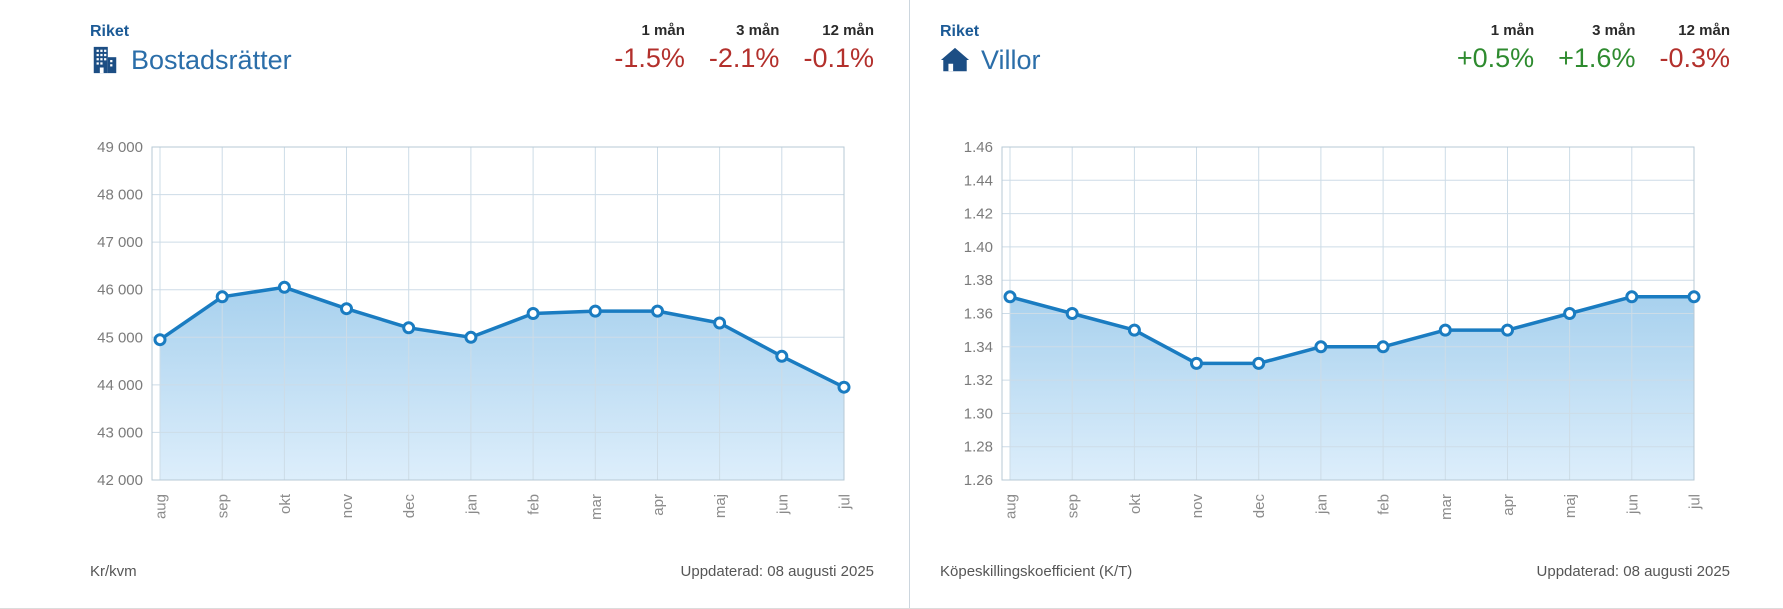  I want to click on stat-value: -2.1%, so click(744, 58).